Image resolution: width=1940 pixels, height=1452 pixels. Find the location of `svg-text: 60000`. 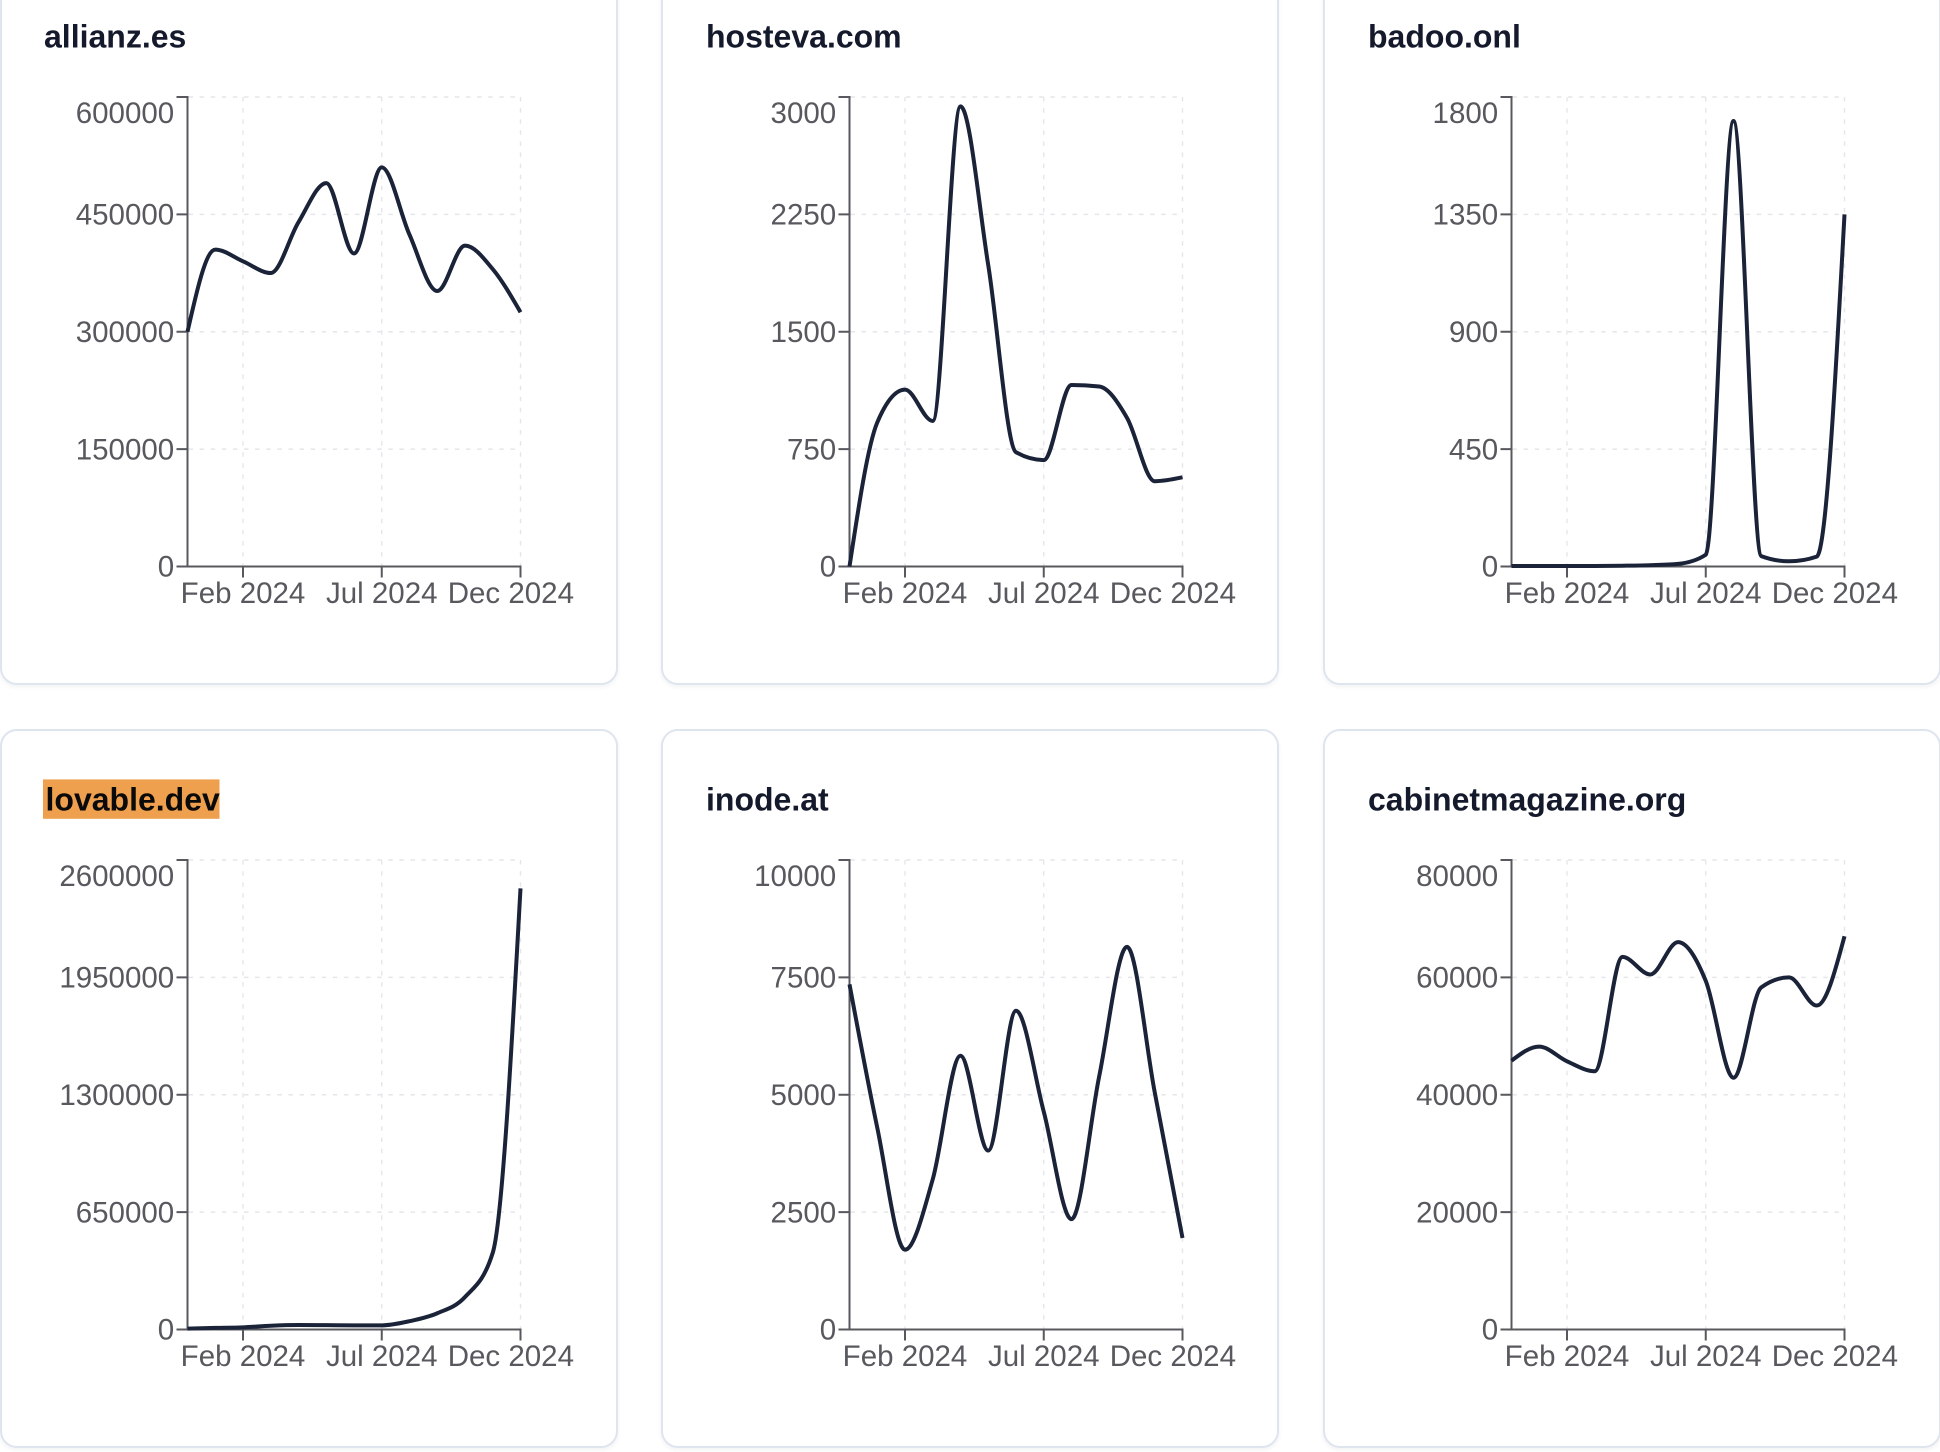

svg-text: 60000 is located at coordinates (1457, 977).